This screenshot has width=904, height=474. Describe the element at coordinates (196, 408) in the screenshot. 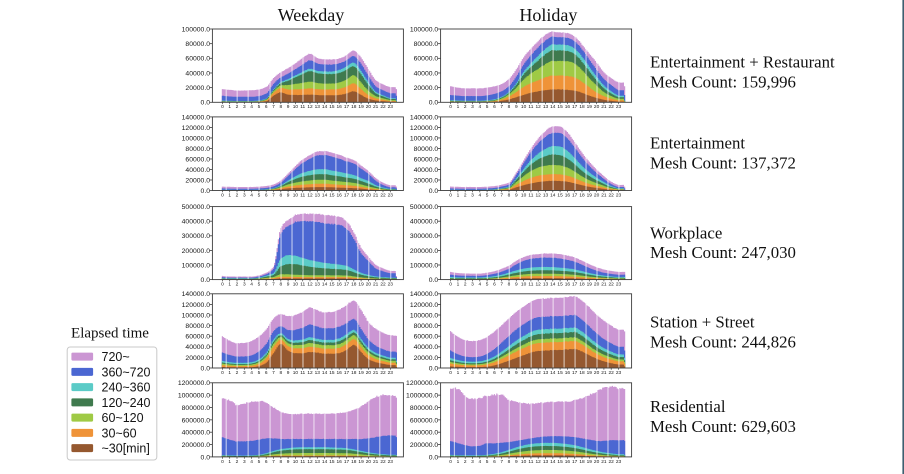

I see `svg-text: 800000.0` at that location.